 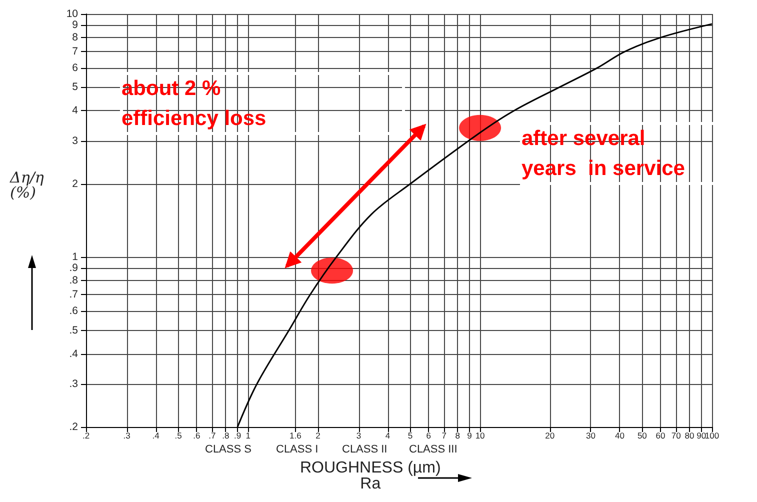 I want to click on y-tick-label: 2, so click(x=75, y=184).